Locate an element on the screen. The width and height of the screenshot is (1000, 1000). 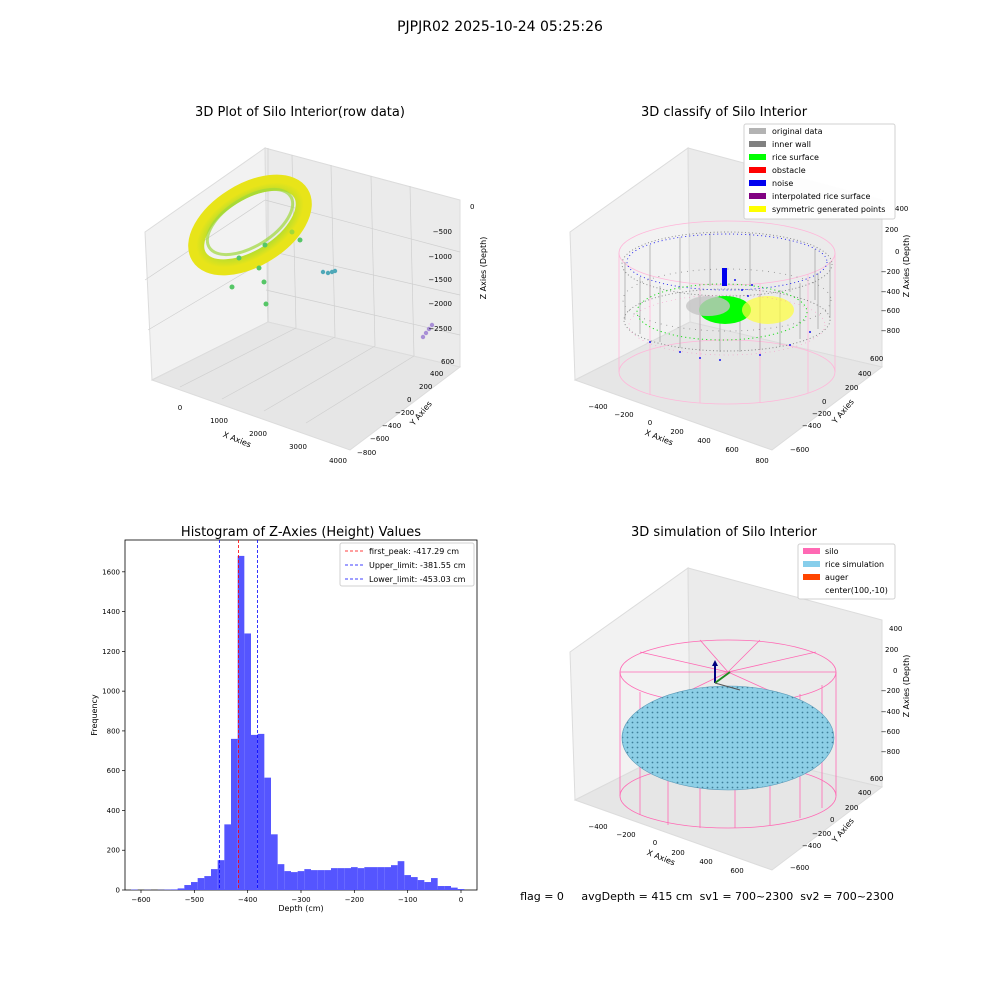
histogram-bars is located at coordinates (298, 722).